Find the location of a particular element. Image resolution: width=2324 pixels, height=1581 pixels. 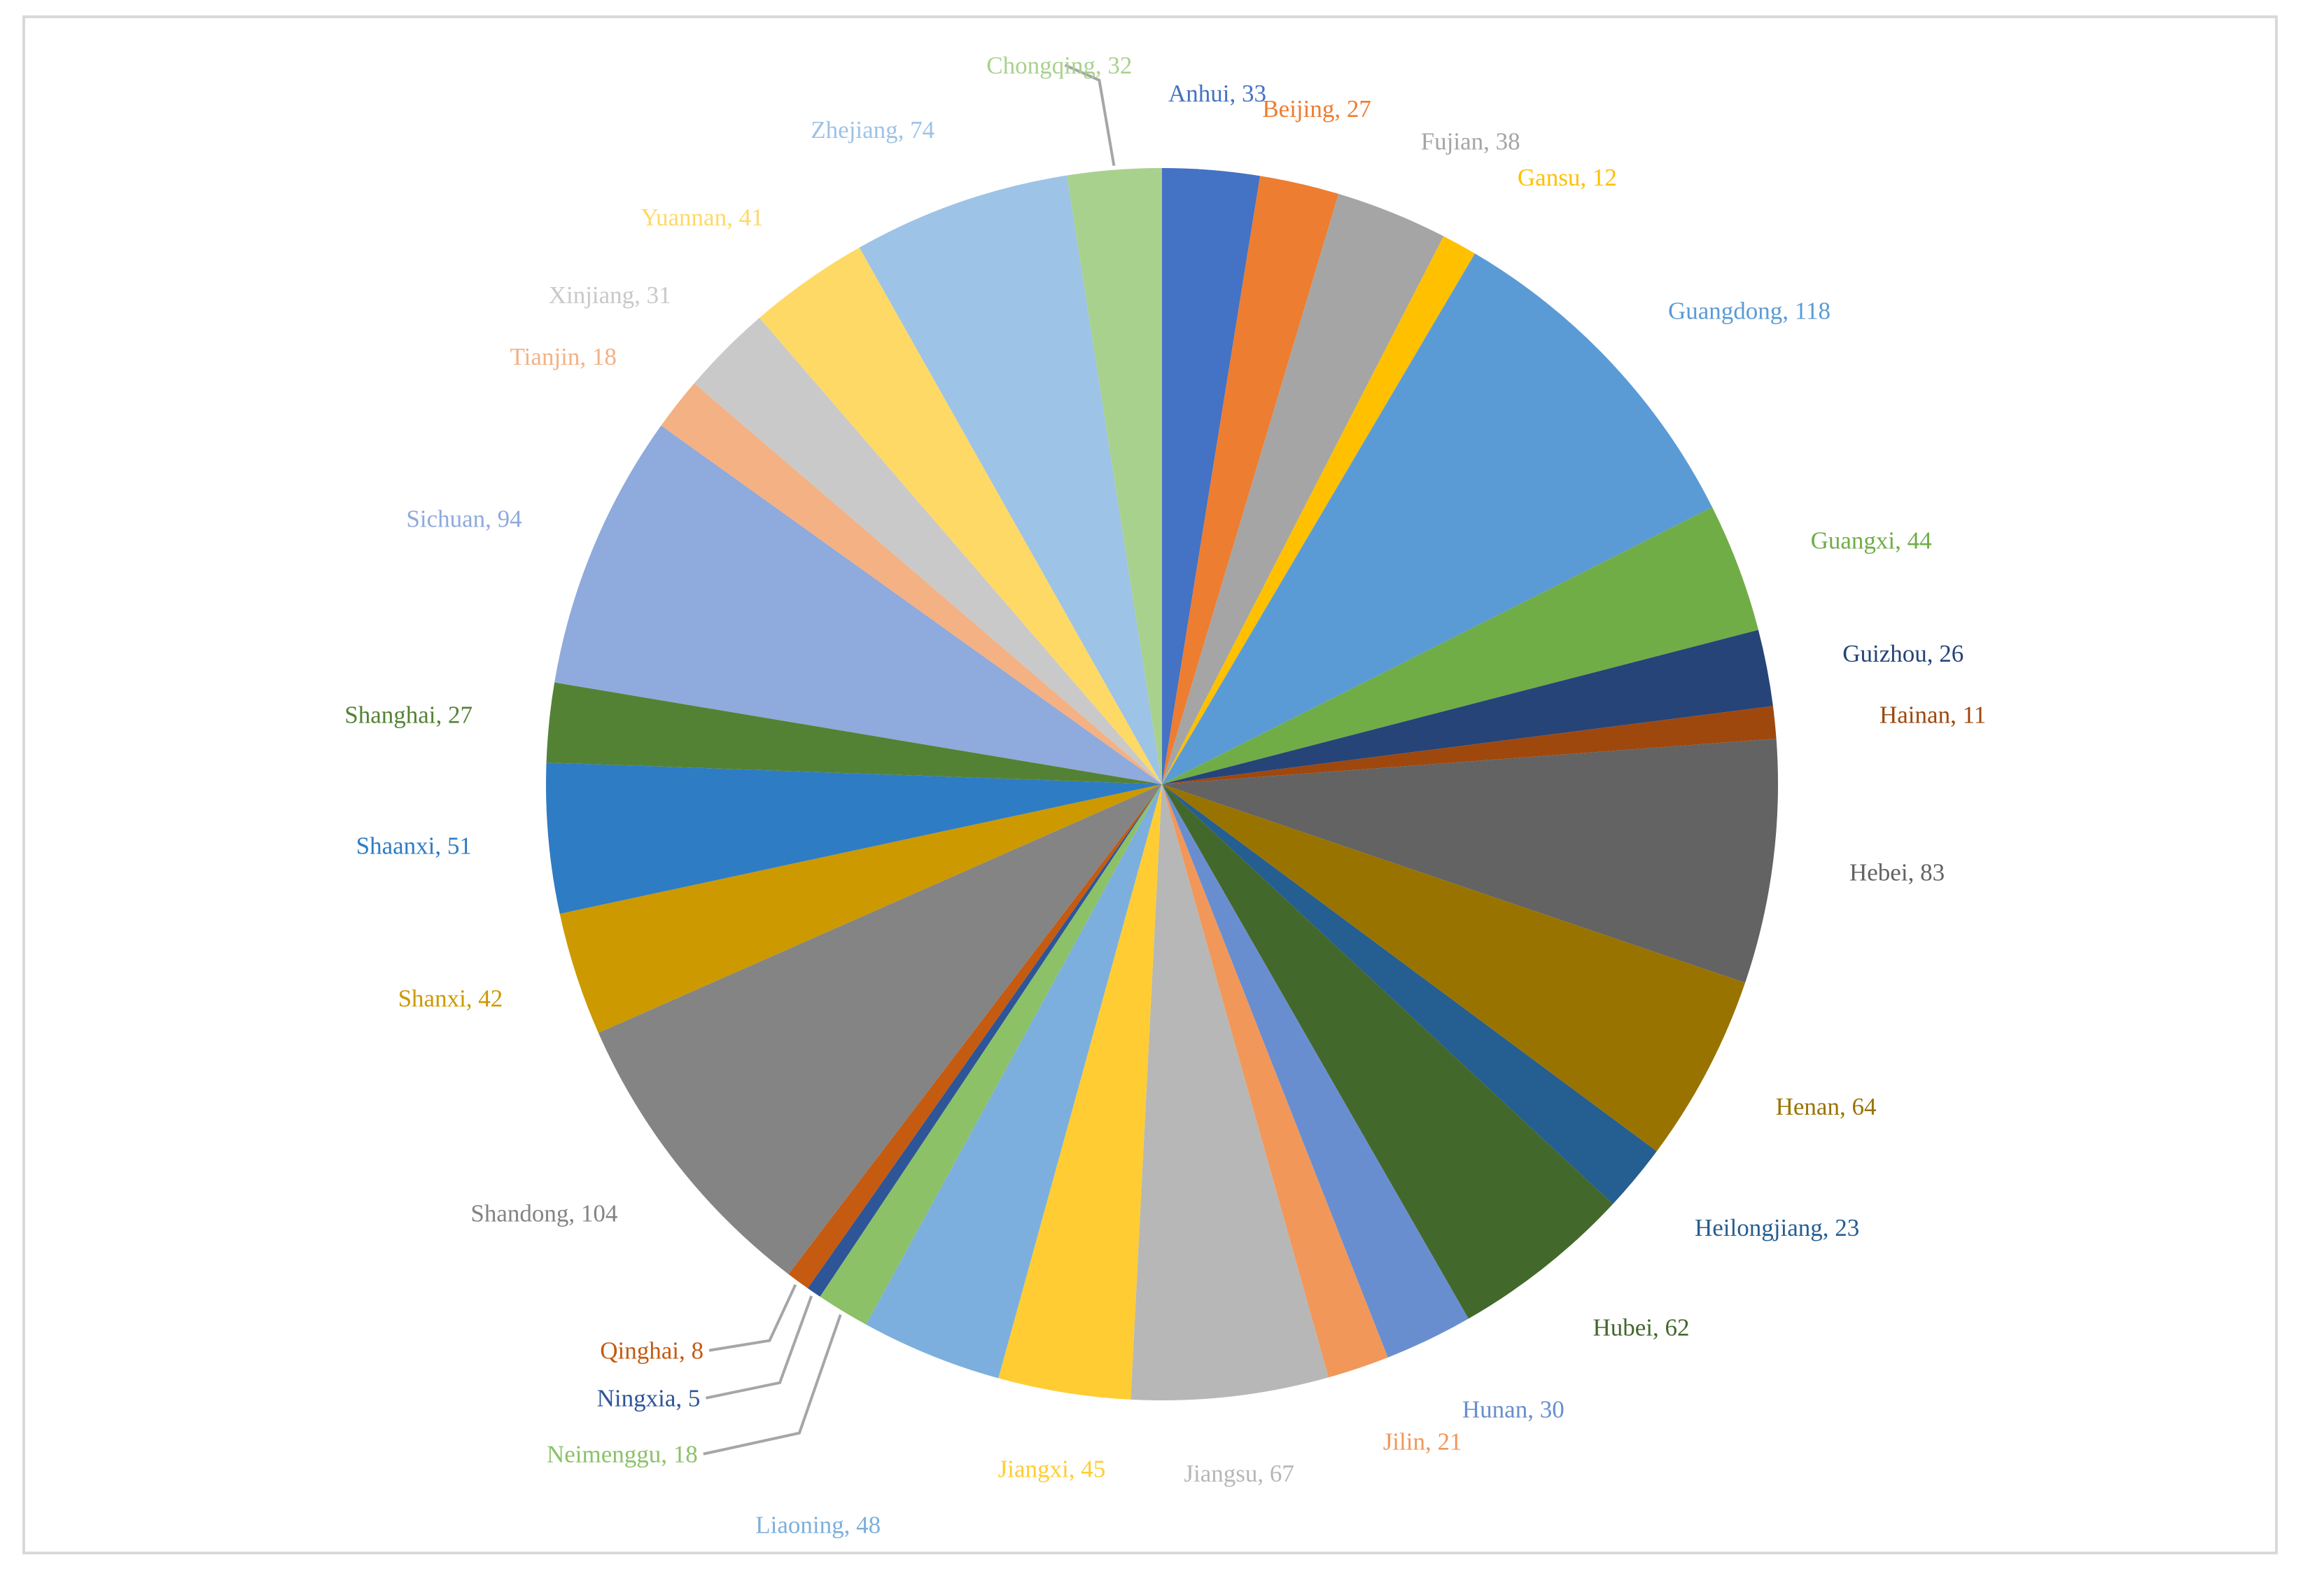

pie-slice-guangdong is located at coordinates (1437, 518).